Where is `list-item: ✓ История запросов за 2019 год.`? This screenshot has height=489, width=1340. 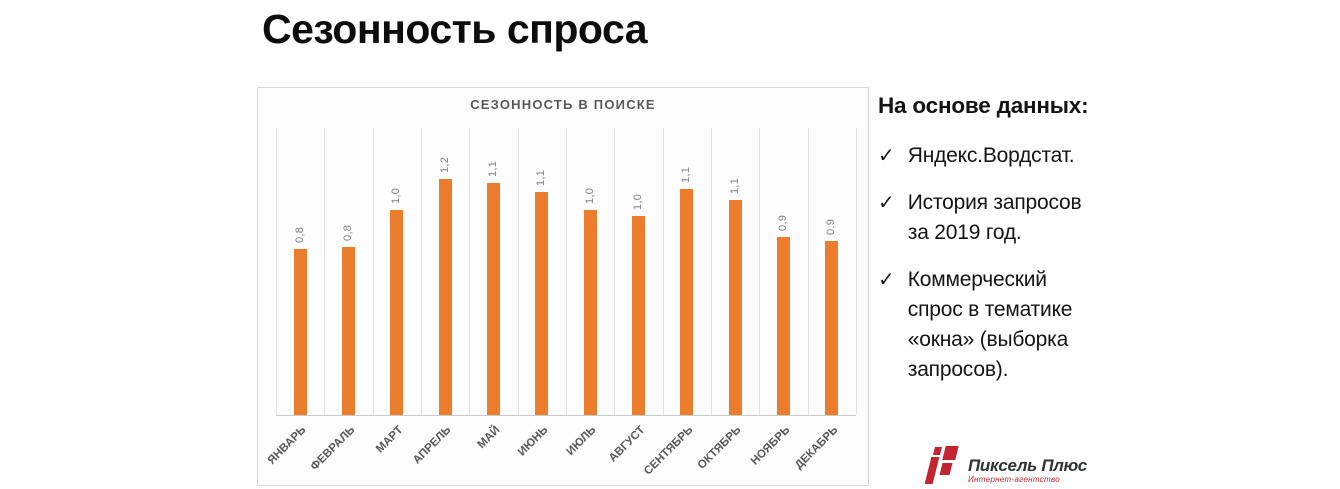
list-item: ✓ История запросов за 2019 год. is located at coordinates (1003, 218).